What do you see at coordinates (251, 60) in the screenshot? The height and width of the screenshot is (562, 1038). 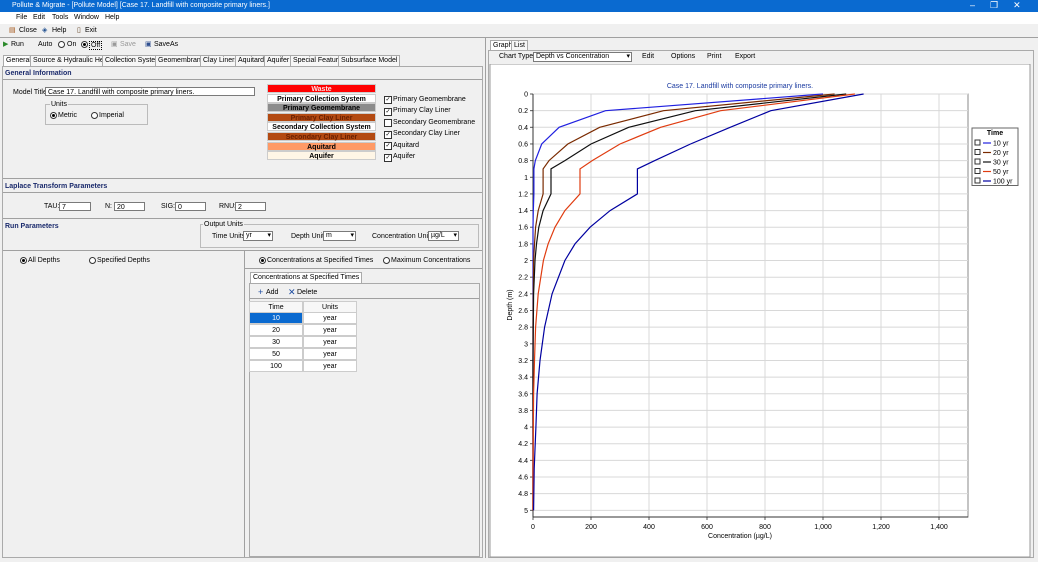 I see `tab: Aquitard` at bounding box center [251, 60].